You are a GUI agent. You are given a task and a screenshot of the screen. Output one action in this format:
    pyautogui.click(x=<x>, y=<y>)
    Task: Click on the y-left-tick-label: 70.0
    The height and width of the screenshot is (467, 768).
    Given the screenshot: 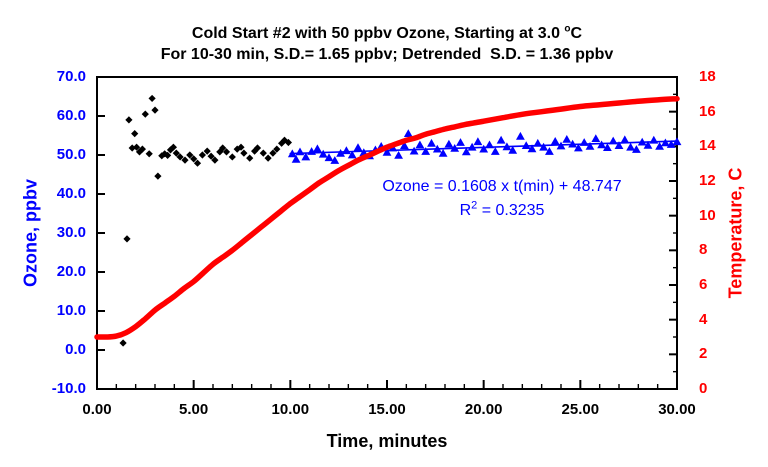 What is the action you would take?
    pyautogui.click(x=71, y=76)
    